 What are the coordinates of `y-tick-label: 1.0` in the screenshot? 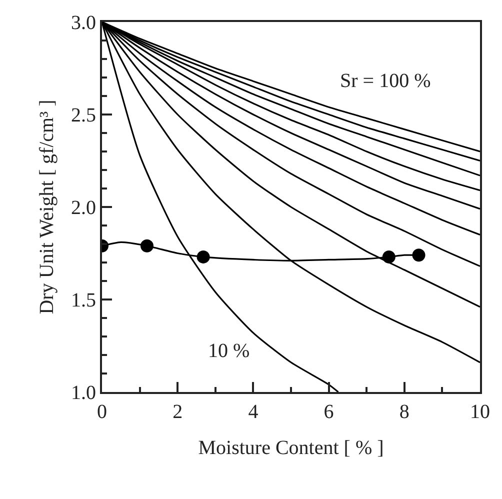 It's located at (83, 393).